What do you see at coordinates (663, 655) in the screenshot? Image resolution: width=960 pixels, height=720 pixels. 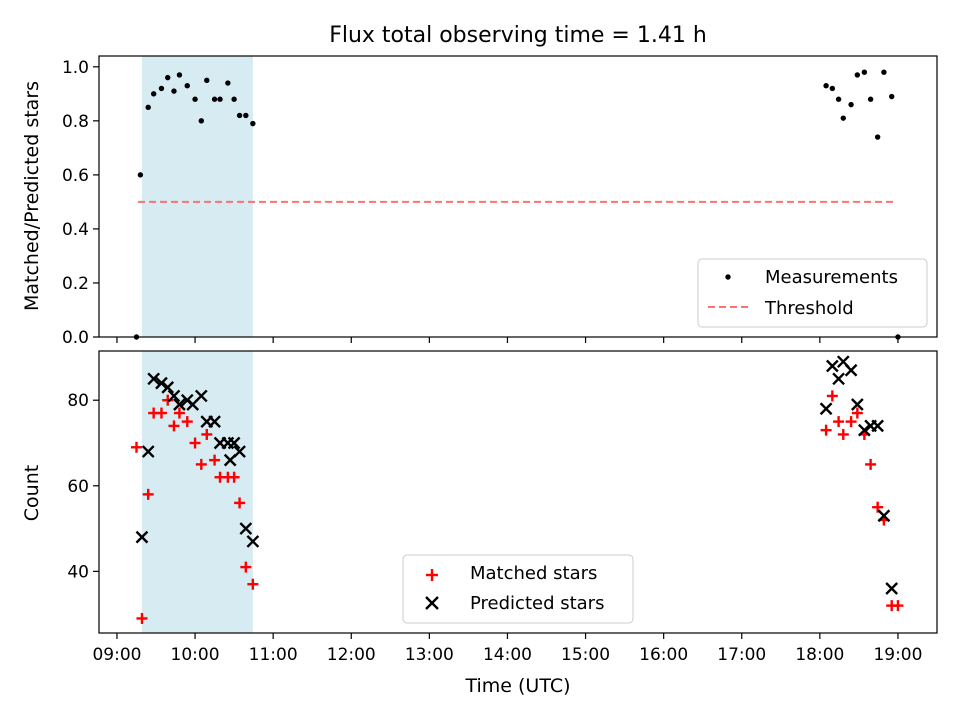 I see `x-tick-label: 16:00` at bounding box center [663, 655].